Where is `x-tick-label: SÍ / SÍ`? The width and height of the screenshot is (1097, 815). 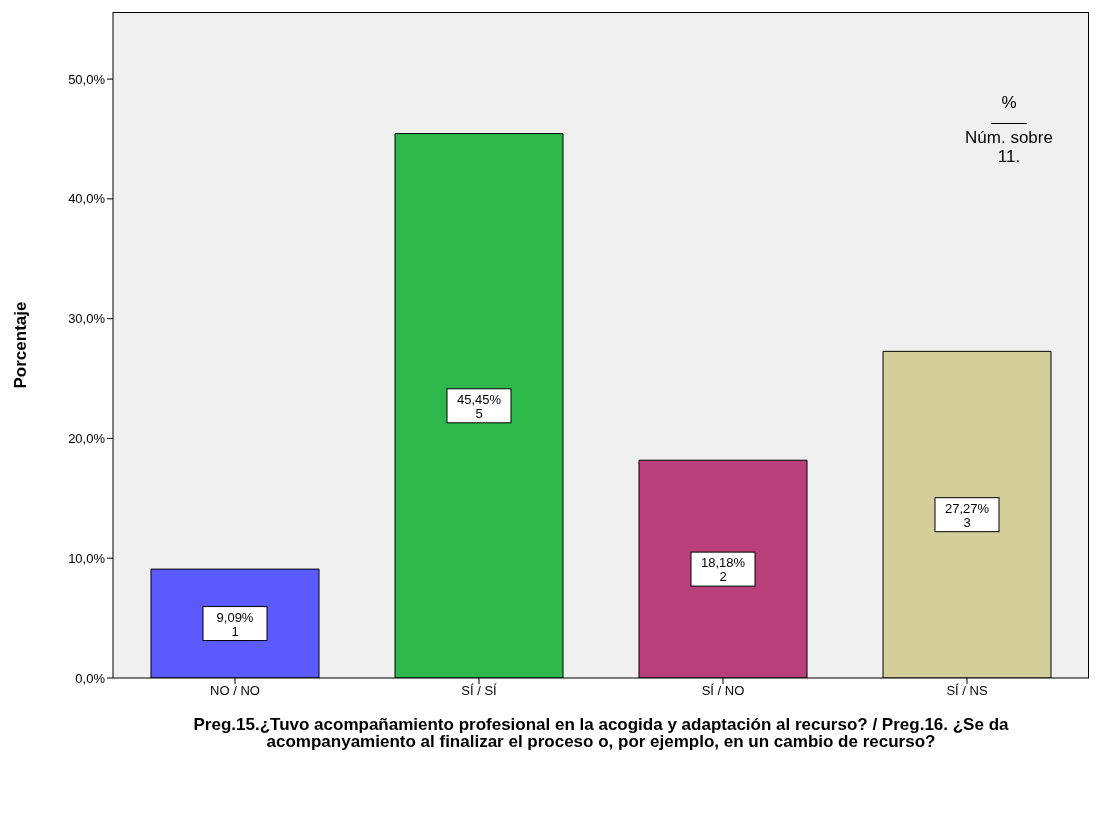 x-tick-label: SÍ / SÍ is located at coordinates (479, 691).